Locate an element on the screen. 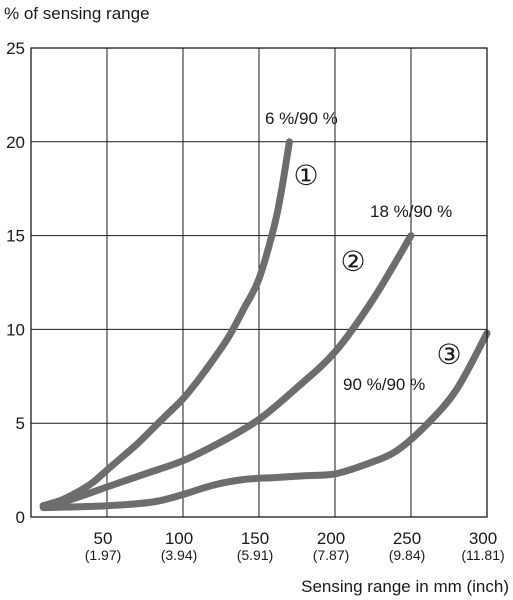 This screenshot has height=600, width=513. y-axis-label: % of sensing range is located at coordinates (77, 13).